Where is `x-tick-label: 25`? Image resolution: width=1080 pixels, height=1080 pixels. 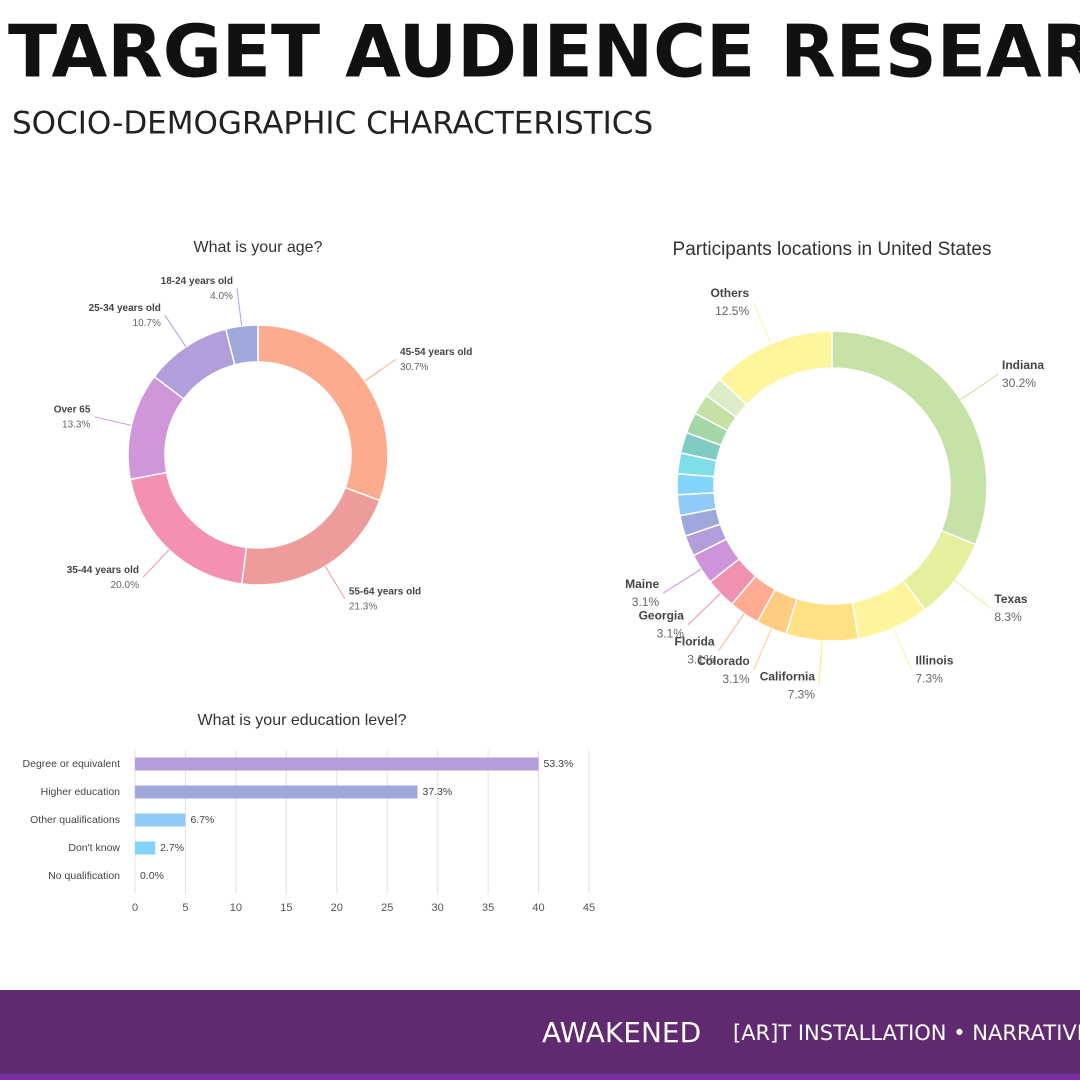 x-tick-label: 25 is located at coordinates (387, 908).